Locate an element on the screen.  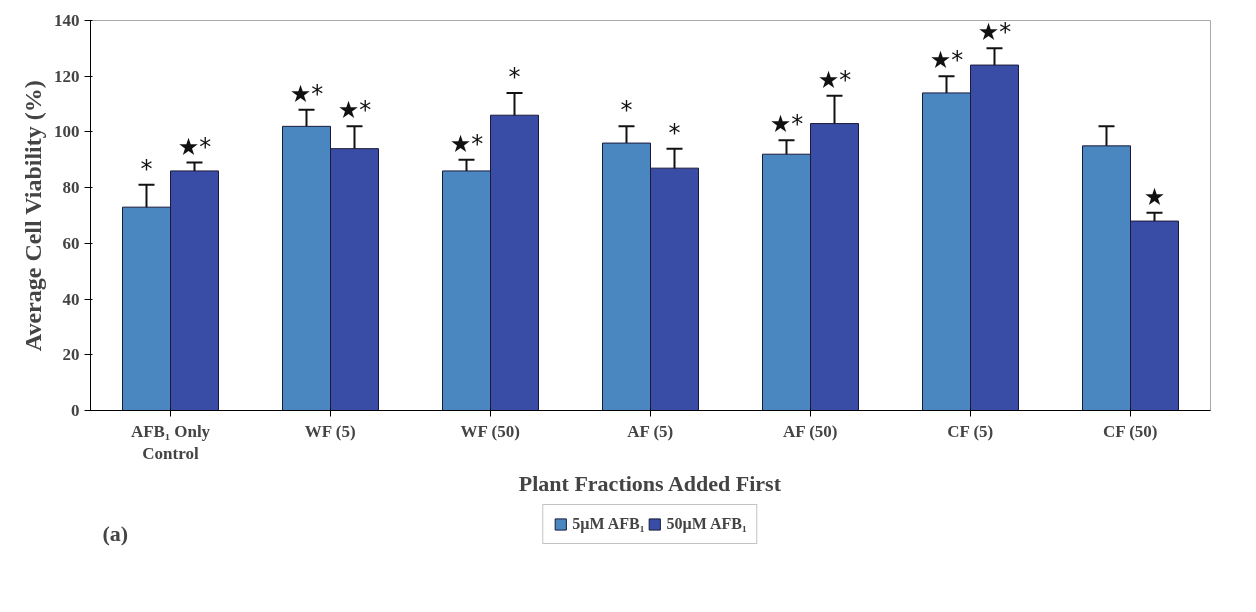
y-tick-label: 40 is located at coordinates (71, 299).